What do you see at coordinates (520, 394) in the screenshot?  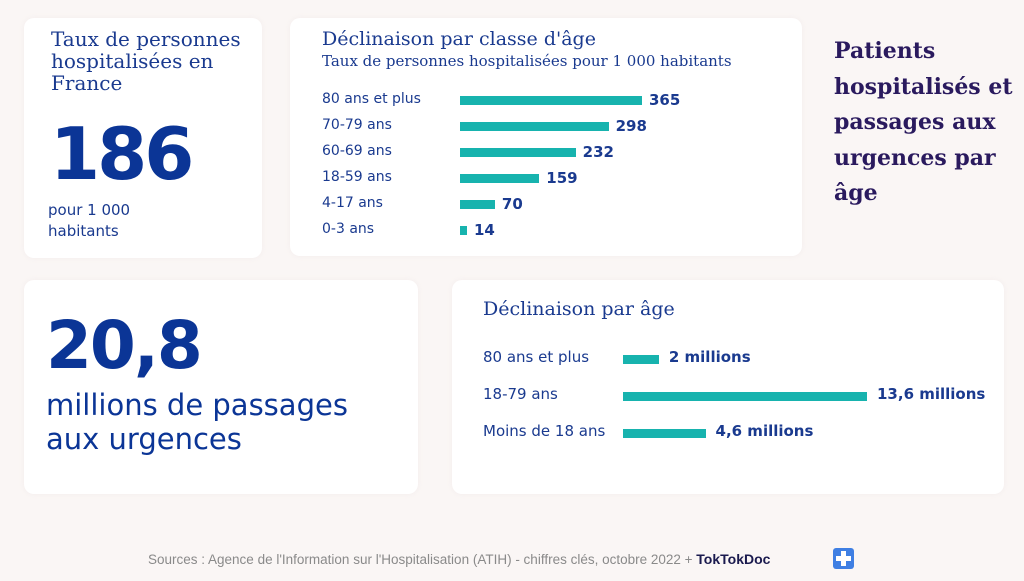 I see `age-bar-label: 18-79 ans` at bounding box center [520, 394].